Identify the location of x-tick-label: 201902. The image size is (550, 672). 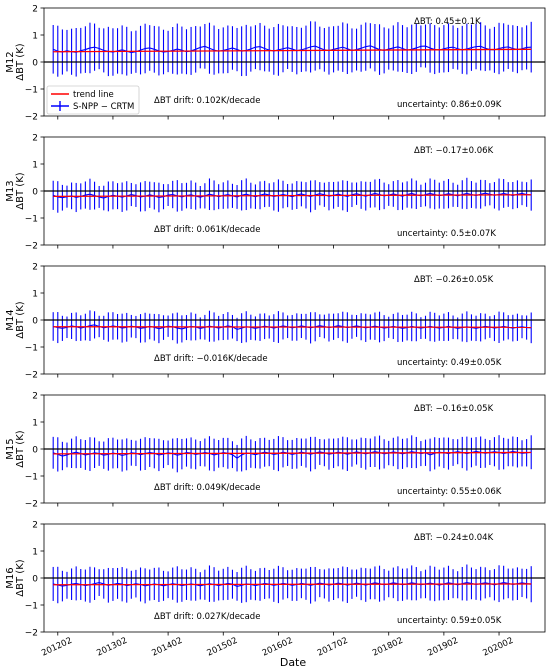
(443, 647).